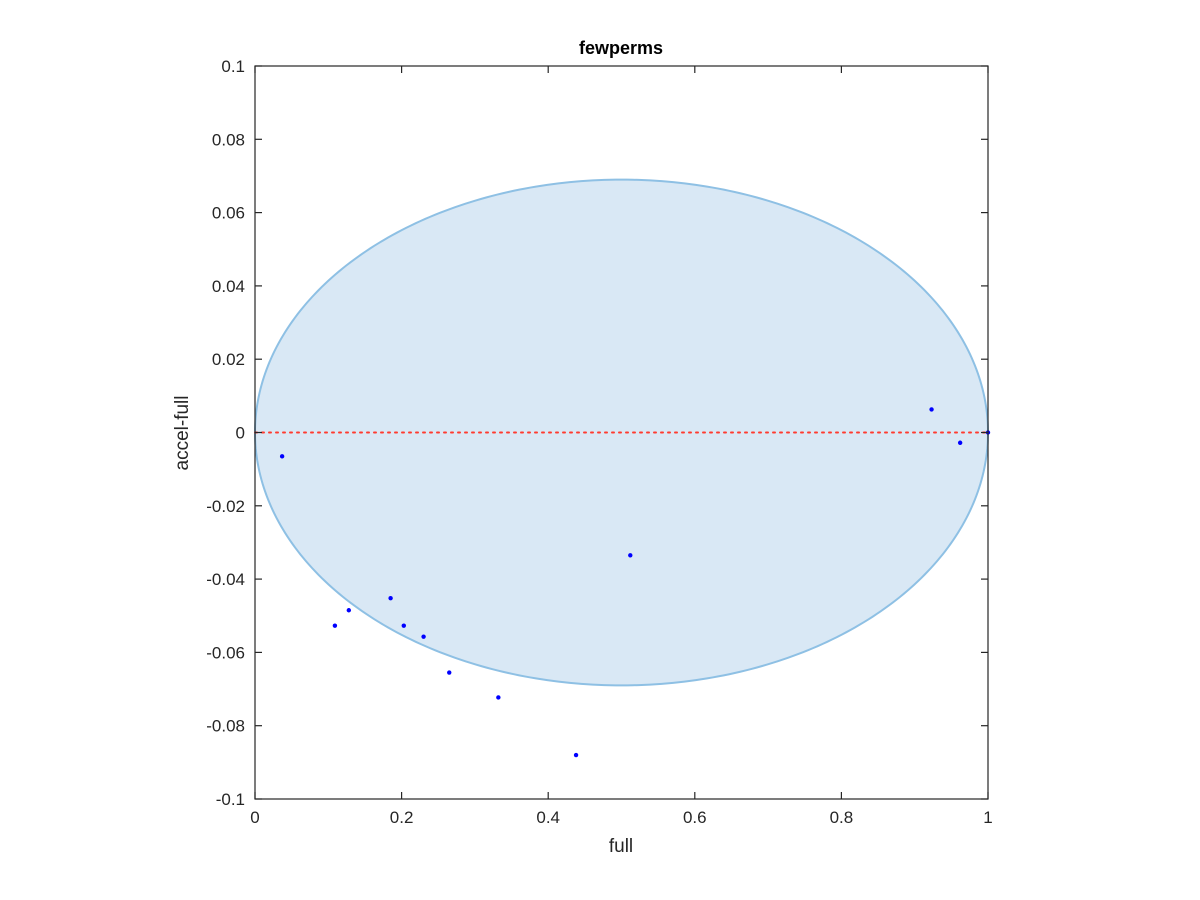 This screenshot has width=1200, height=900. Describe the element at coordinates (225, 579) in the screenshot. I see `y-tick-label: -0.04` at that location.